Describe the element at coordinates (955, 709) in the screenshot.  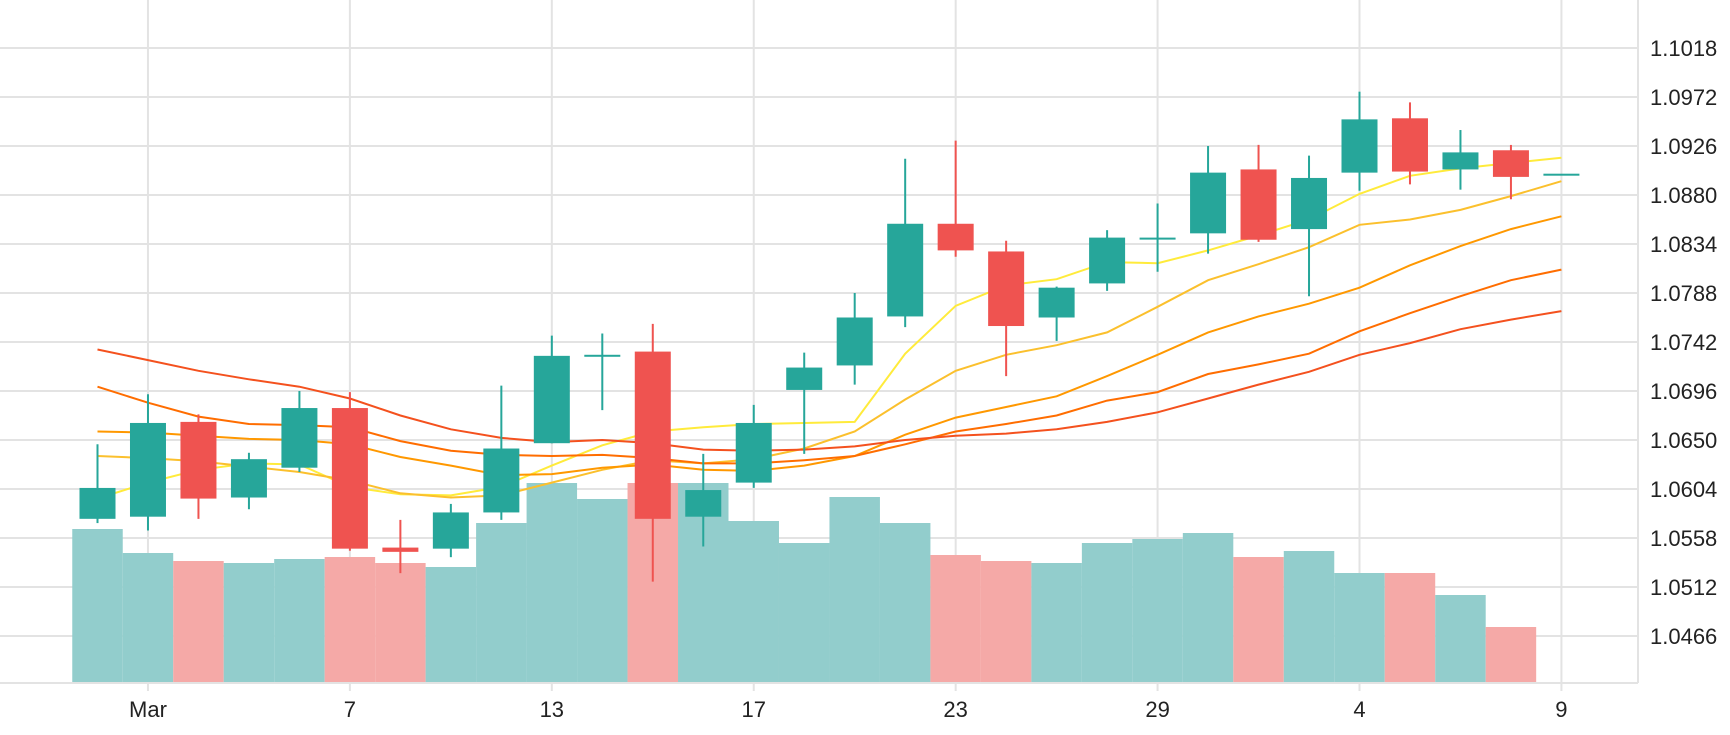
I see `x-tick-label: 23` at that location.